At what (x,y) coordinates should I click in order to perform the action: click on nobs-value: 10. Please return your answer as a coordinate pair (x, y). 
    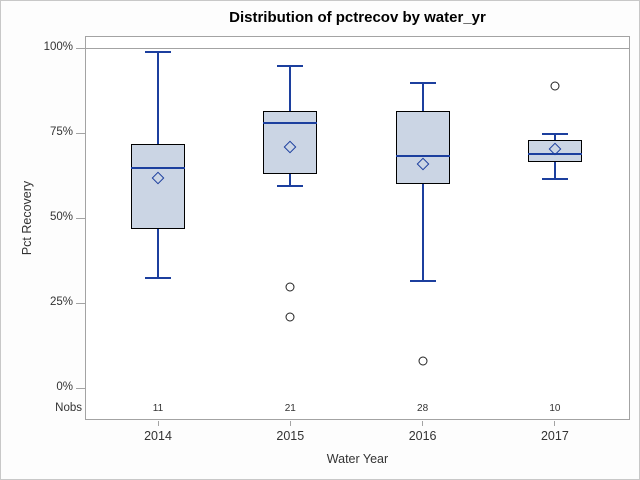
    Looking at the image, I should click on (555, 408).